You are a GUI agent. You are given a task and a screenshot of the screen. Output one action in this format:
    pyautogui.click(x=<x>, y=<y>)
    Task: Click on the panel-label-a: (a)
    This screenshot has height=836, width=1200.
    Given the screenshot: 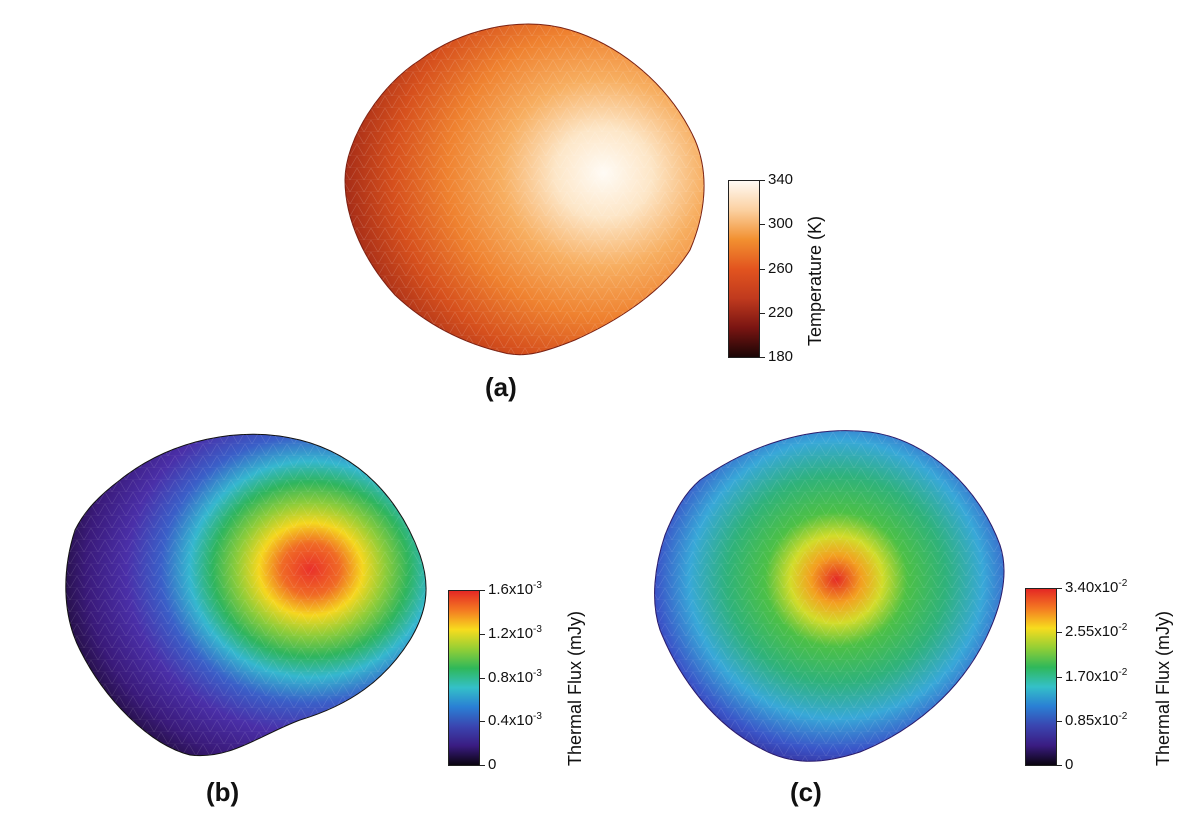 What is the action you would take?
    pyautogui.click(x=501, y=387)
    